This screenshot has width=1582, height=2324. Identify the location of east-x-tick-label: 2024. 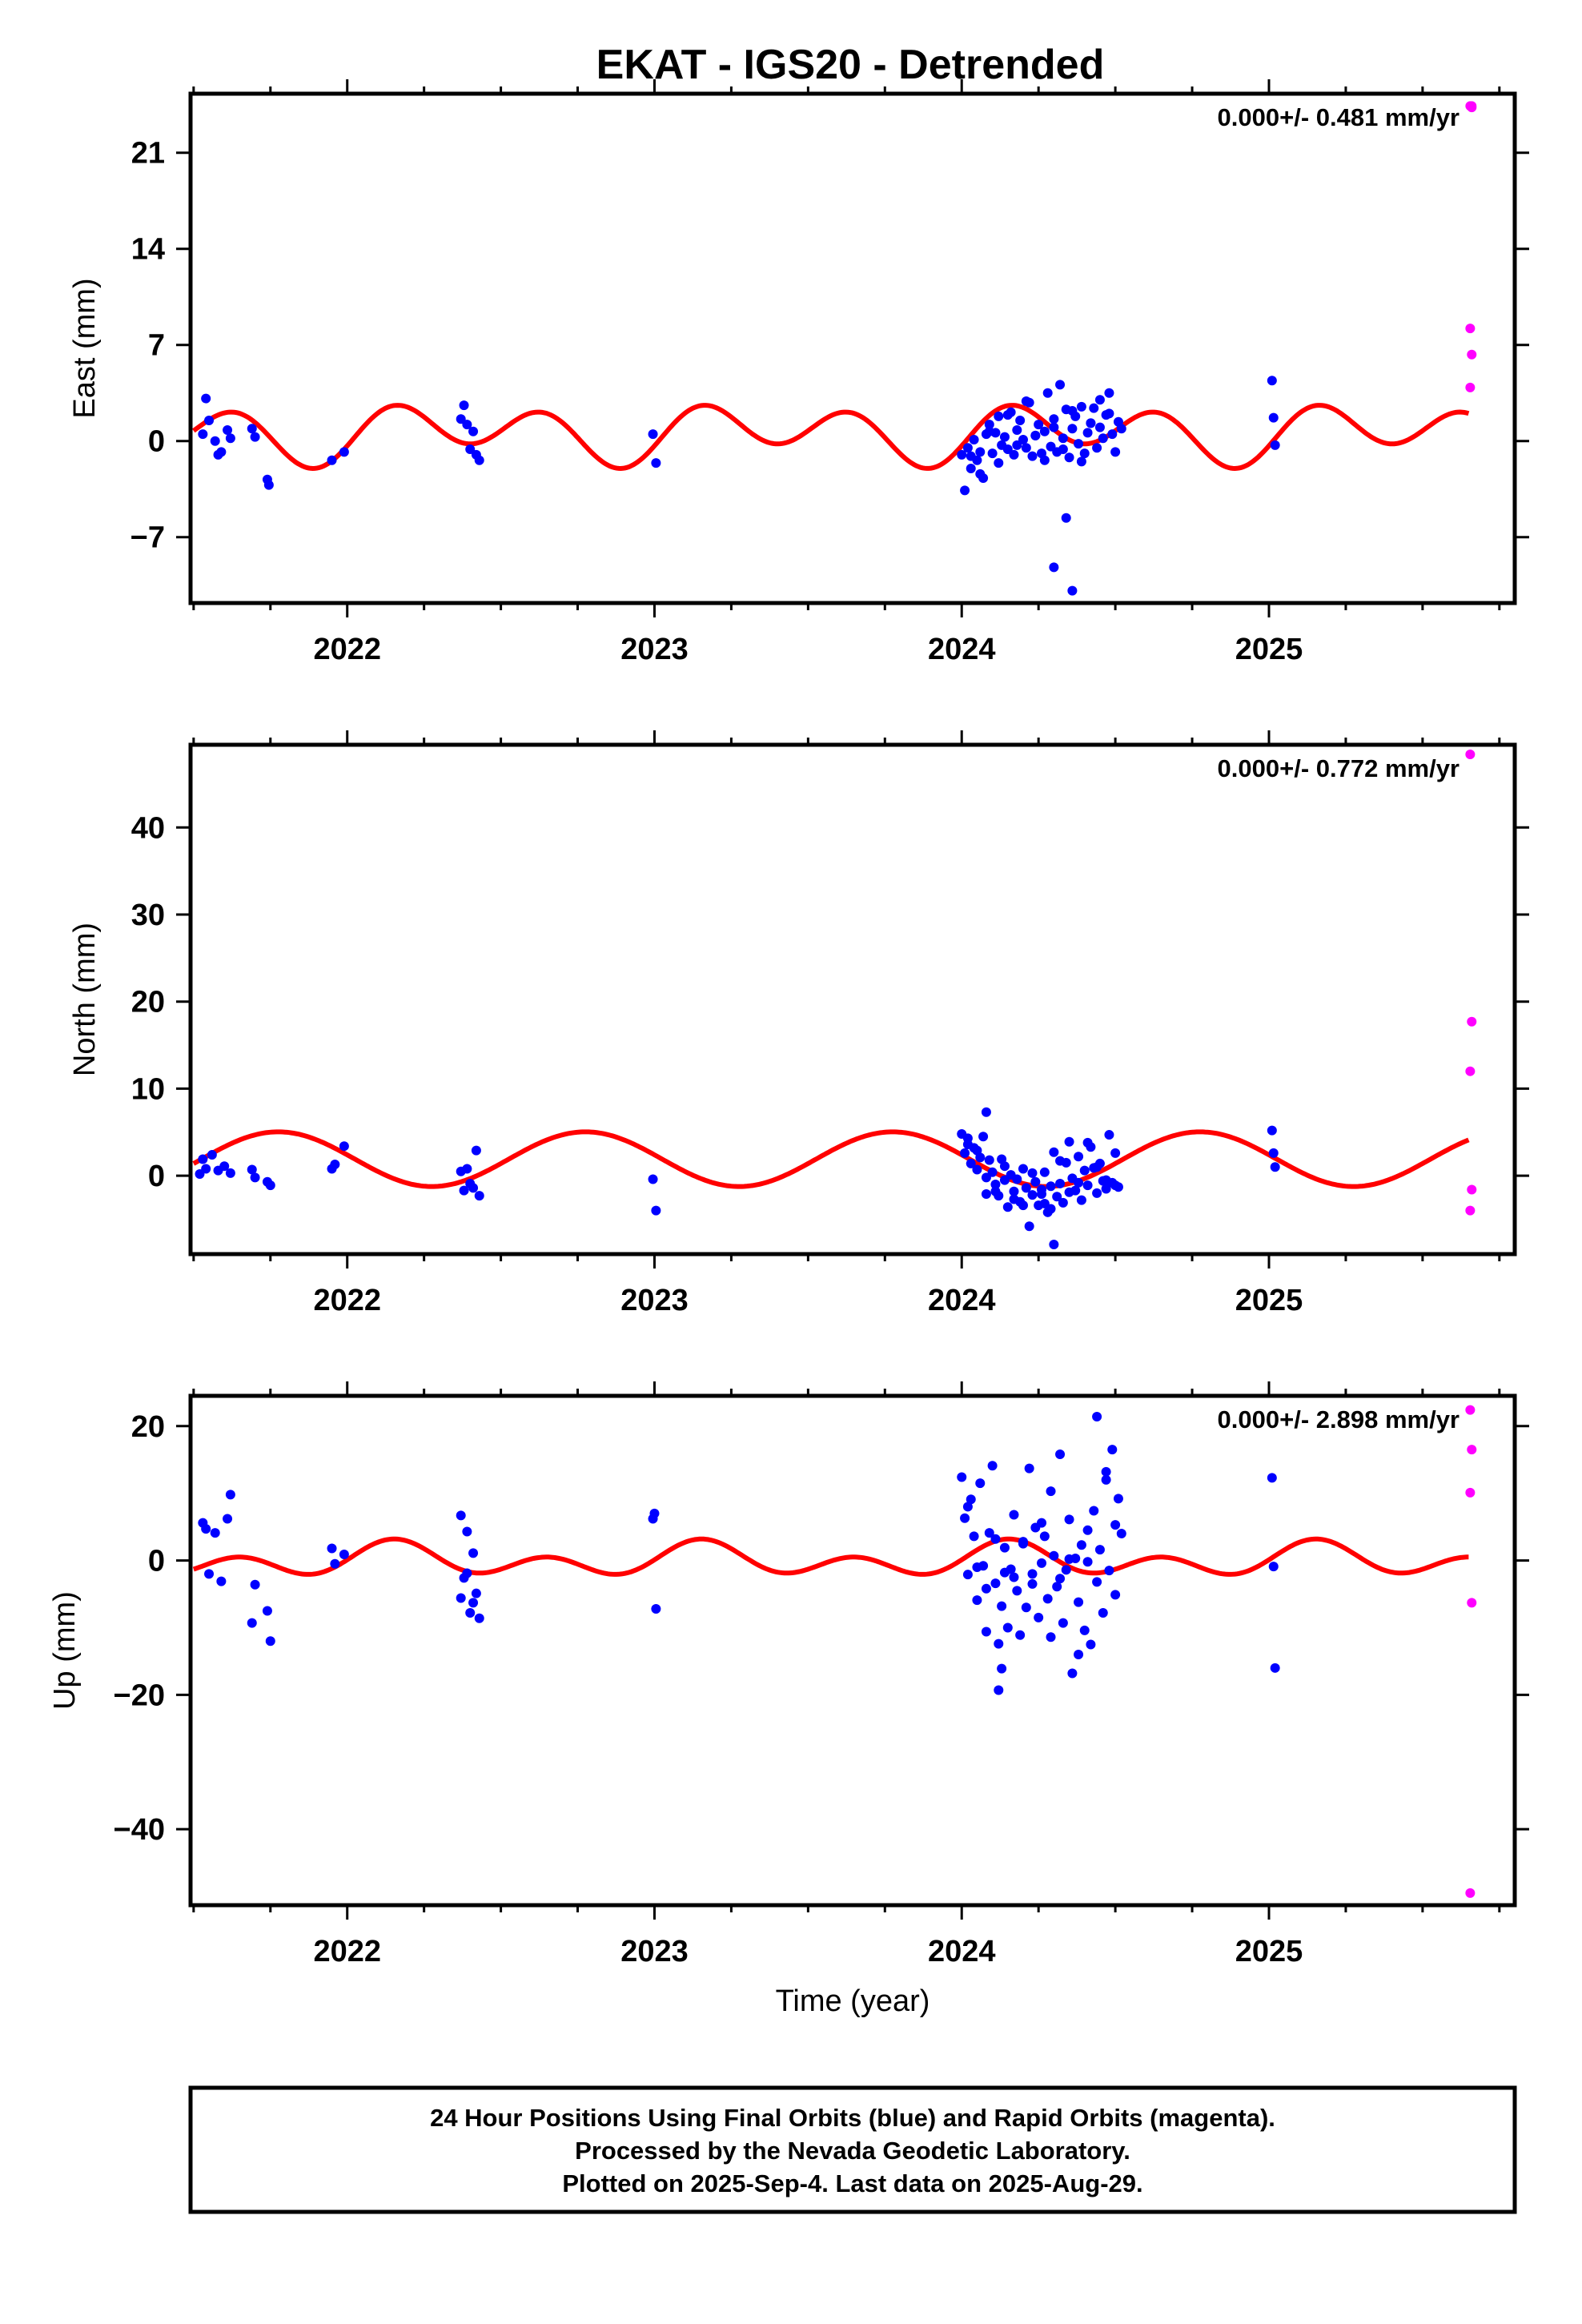
(962, 649).